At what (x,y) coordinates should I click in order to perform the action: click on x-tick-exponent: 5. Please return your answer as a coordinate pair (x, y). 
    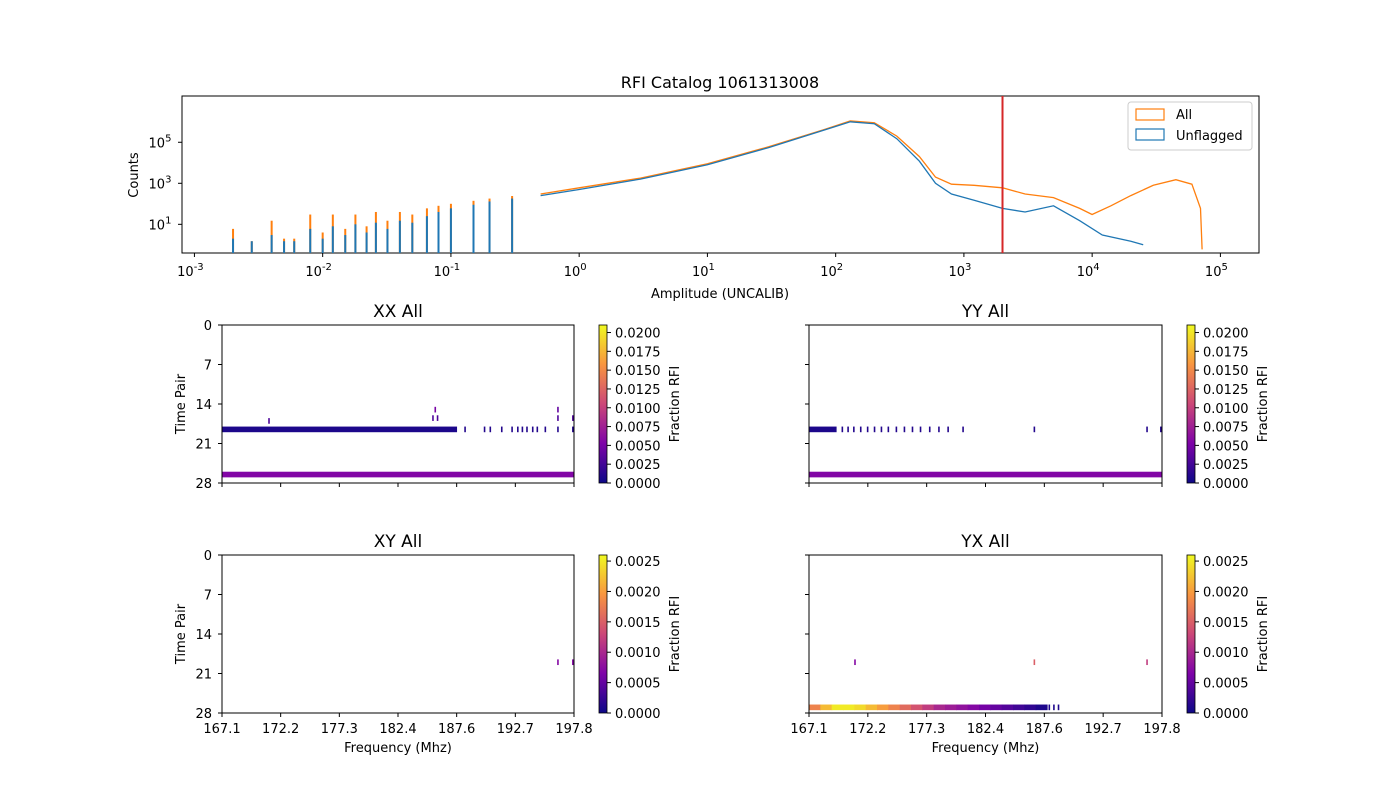
    Looking at the image, I should click on (1224, 267).